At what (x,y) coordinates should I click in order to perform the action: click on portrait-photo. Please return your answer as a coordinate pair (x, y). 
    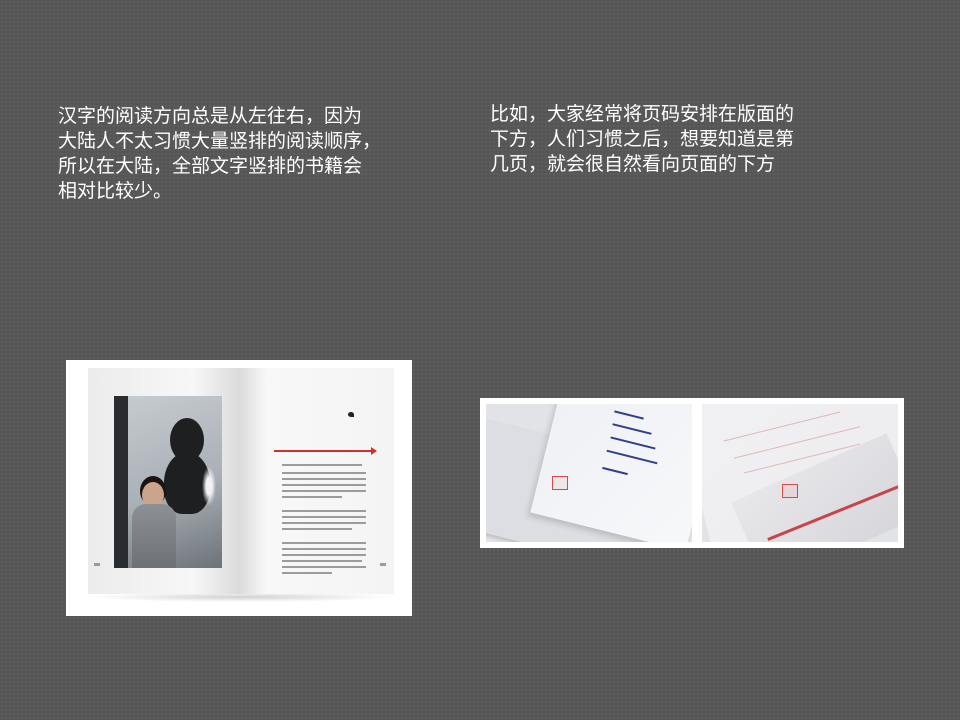
    Looking at the image, I should click on (168, 482).